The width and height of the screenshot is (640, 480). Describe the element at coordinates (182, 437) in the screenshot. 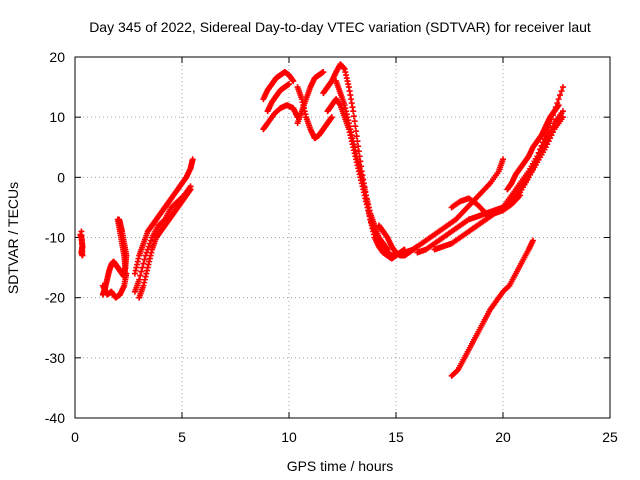

I see `x-tick-label: 5` at that location.